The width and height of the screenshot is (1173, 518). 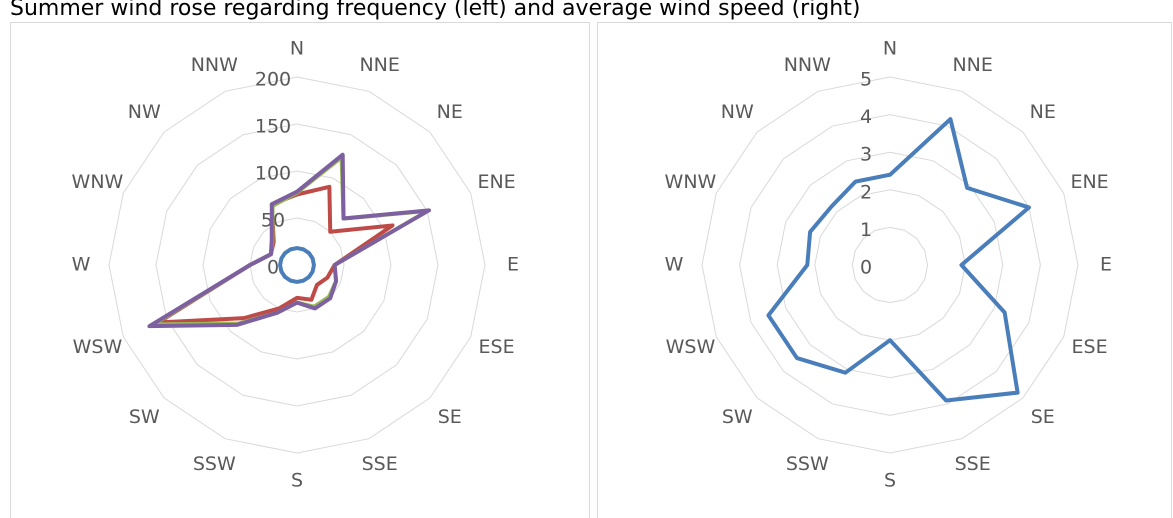 What do you see at coordinates (273, 80) in the screenshot?
I see `tick-label: 200` at bounding box center [273, 80].